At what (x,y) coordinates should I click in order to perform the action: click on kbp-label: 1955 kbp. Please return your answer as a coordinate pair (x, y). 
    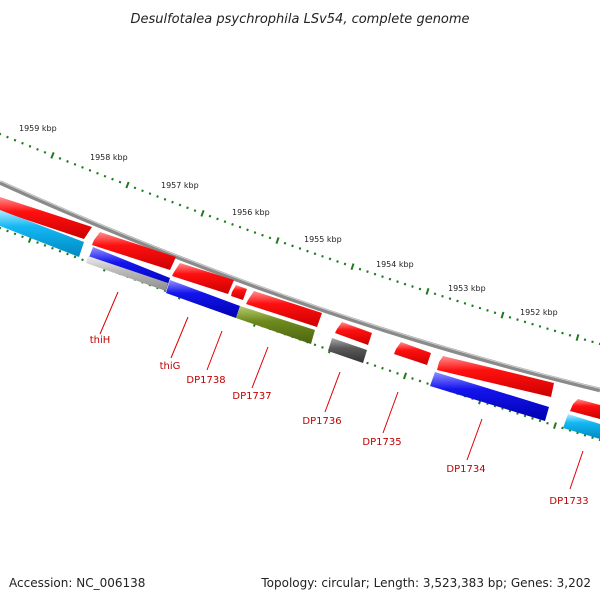
    Looking at the image, I should click on (323, 239).